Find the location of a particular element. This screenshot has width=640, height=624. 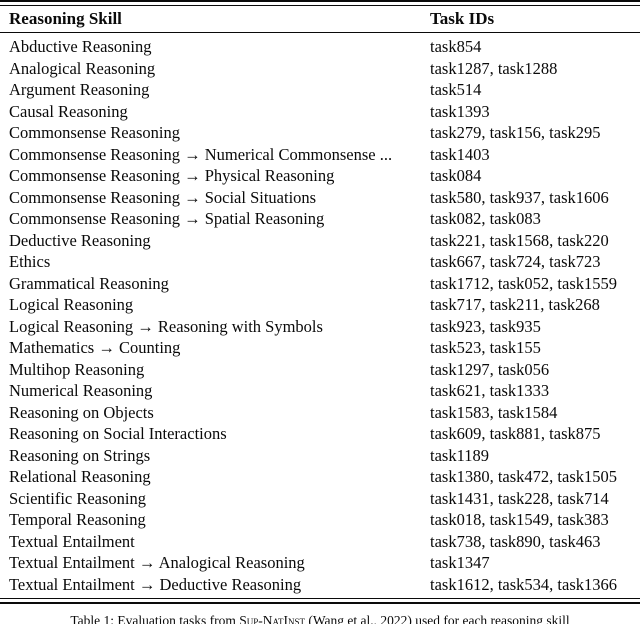

task-ids-cell: task1347 is located at coordinates (460, 562).